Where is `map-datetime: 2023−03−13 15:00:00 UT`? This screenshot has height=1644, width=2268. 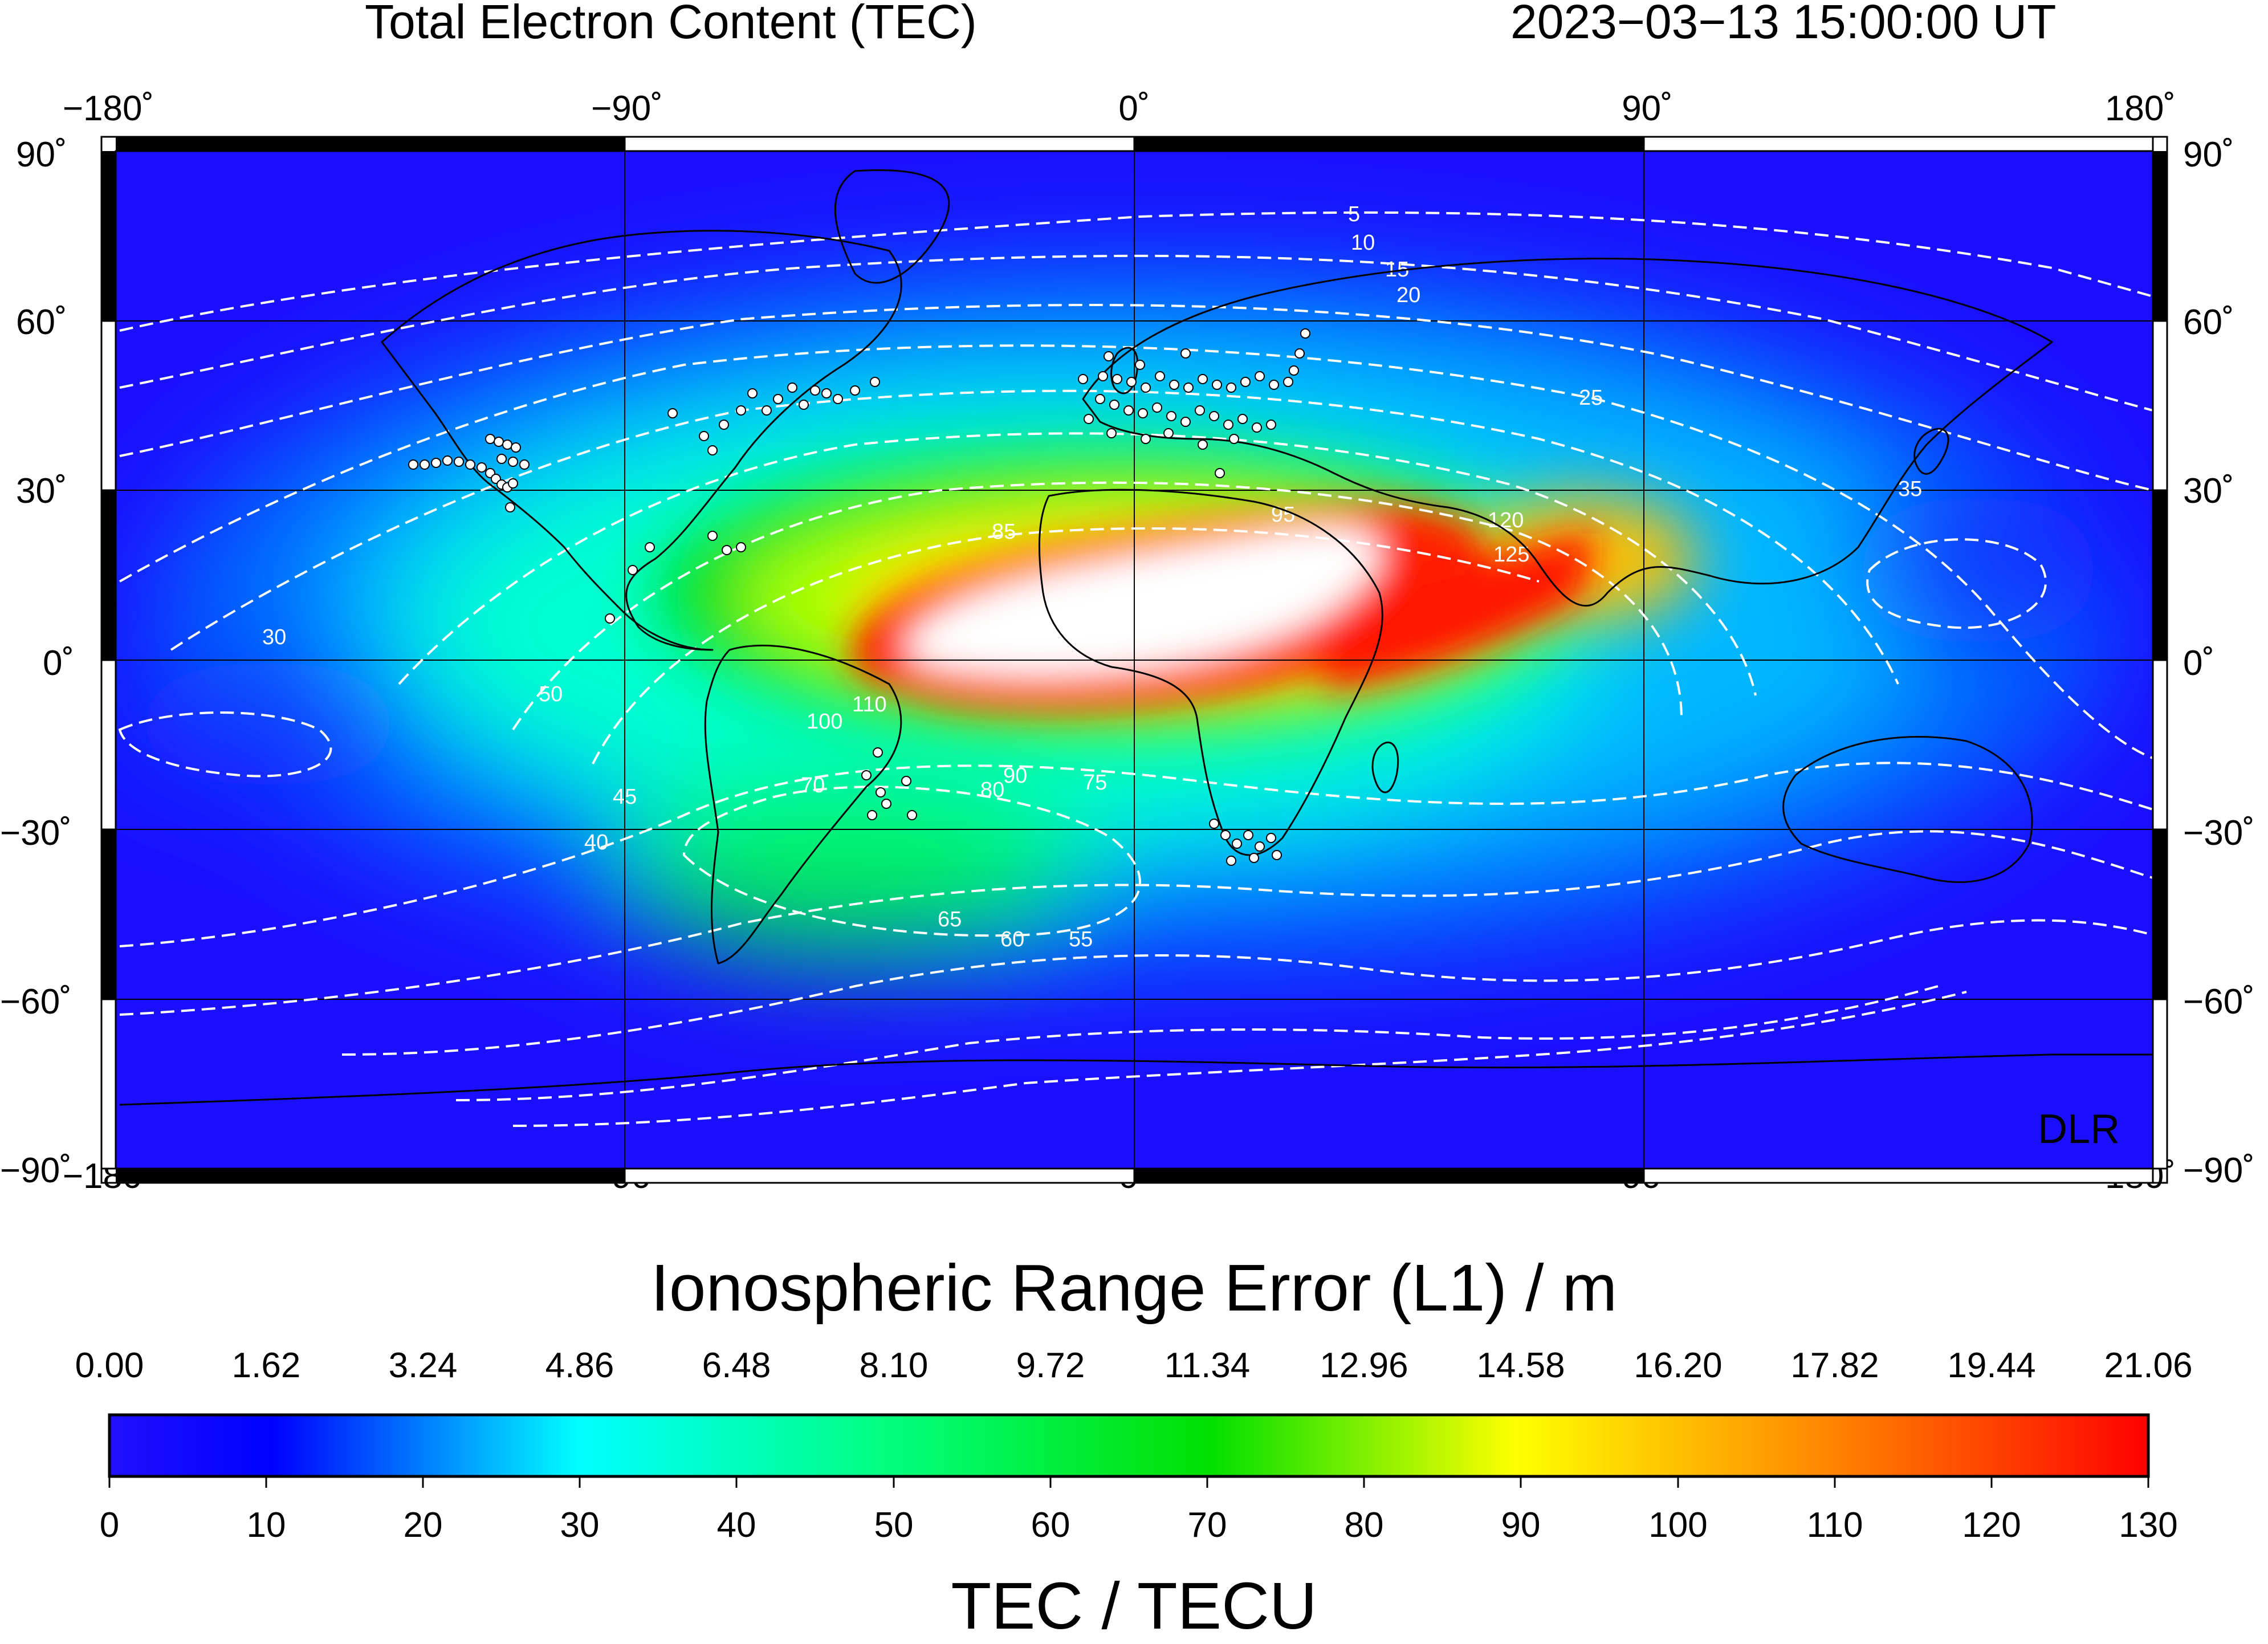 map-datetime: 2023−03−13 15:00:00 UT is located at coordinates (1783, 24).